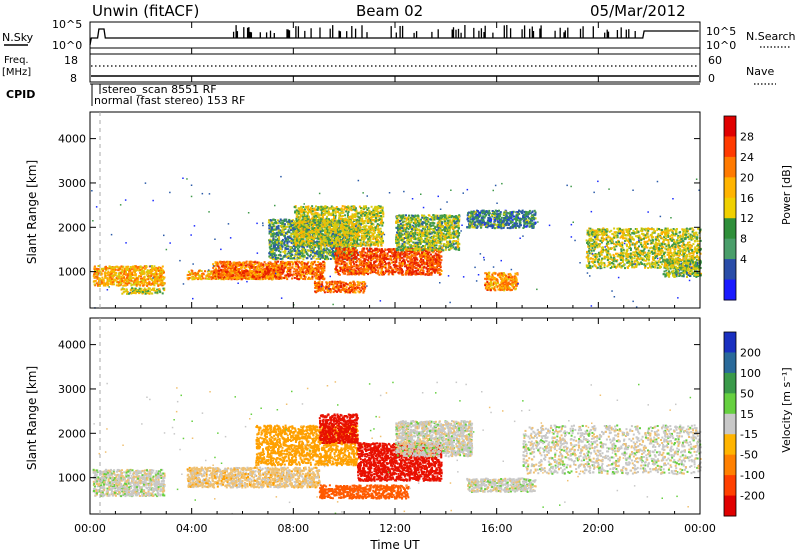  What do you see at coordinates (20, 94) in the screenshot?
I see `cpid-label: CPID` at bounding box center [20, 94].